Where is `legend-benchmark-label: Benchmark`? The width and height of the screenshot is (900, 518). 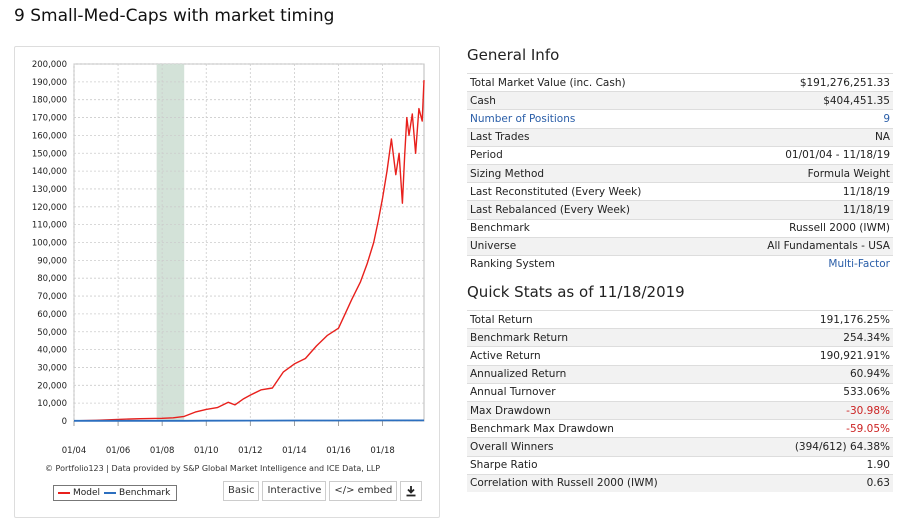 legend-benchmark-label: Benchmark is located at coordinates (144, 493).